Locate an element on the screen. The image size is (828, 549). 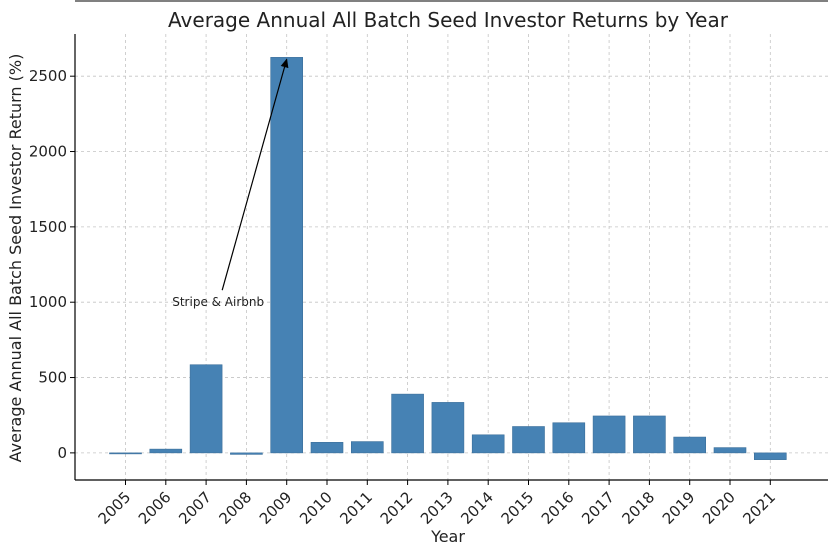
x-tick-label: 2009 is located at coordinates (276, 508).